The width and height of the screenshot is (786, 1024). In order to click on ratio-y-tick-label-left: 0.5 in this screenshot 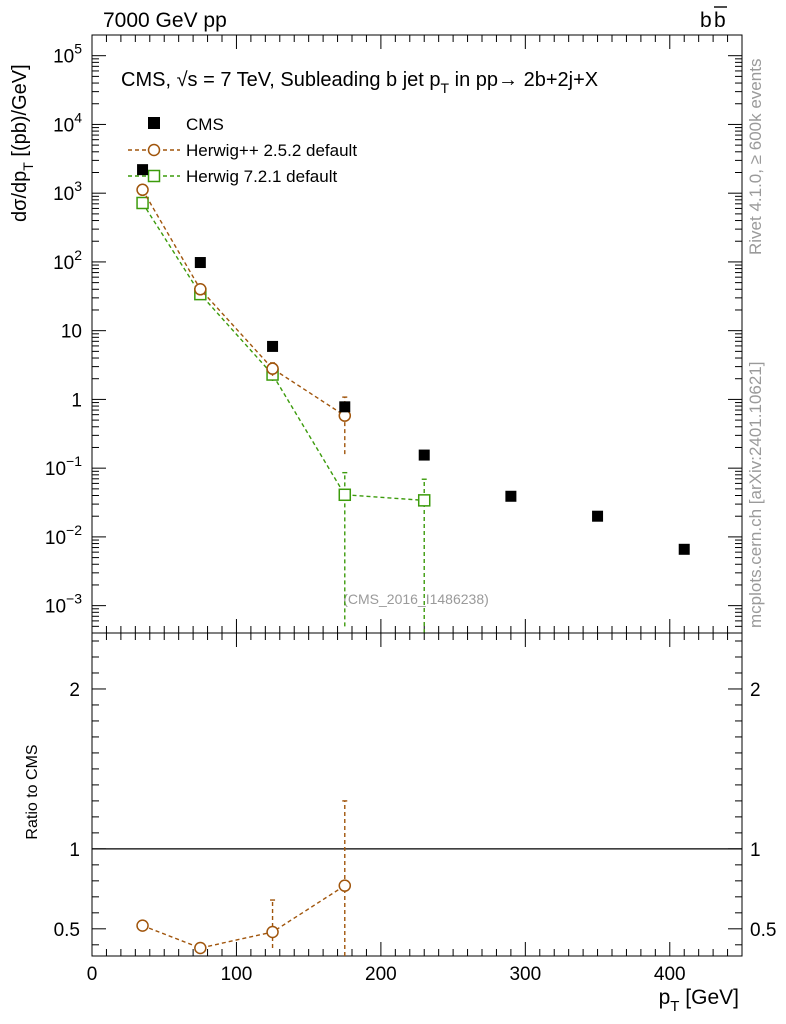, I will do `click(67, 930)`.